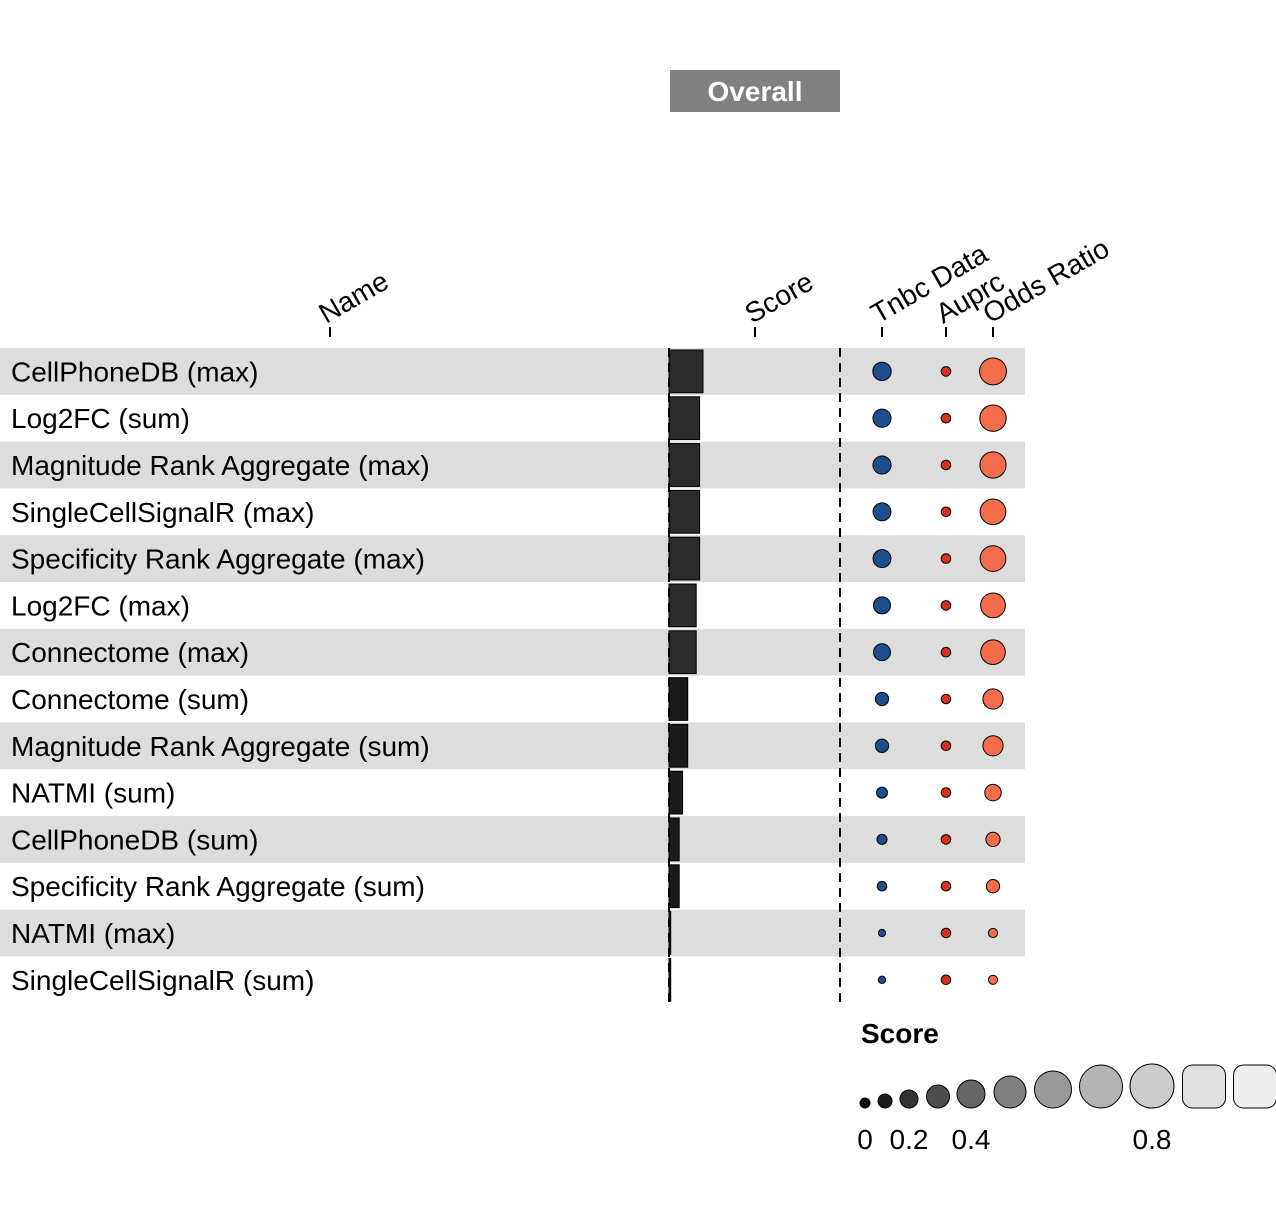 Image resolution: width=1276 pixels, height=1219 pixels. What do you see at coordinates (100, 605) in the screenshot?
I see `row-name-label: Log2FC (max)` at bounding box center [100, 605].